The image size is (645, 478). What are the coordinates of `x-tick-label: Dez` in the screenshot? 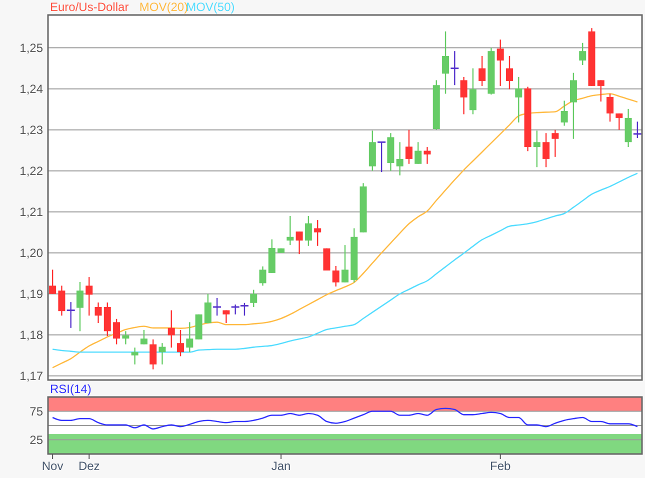 It's located at (89, 466).